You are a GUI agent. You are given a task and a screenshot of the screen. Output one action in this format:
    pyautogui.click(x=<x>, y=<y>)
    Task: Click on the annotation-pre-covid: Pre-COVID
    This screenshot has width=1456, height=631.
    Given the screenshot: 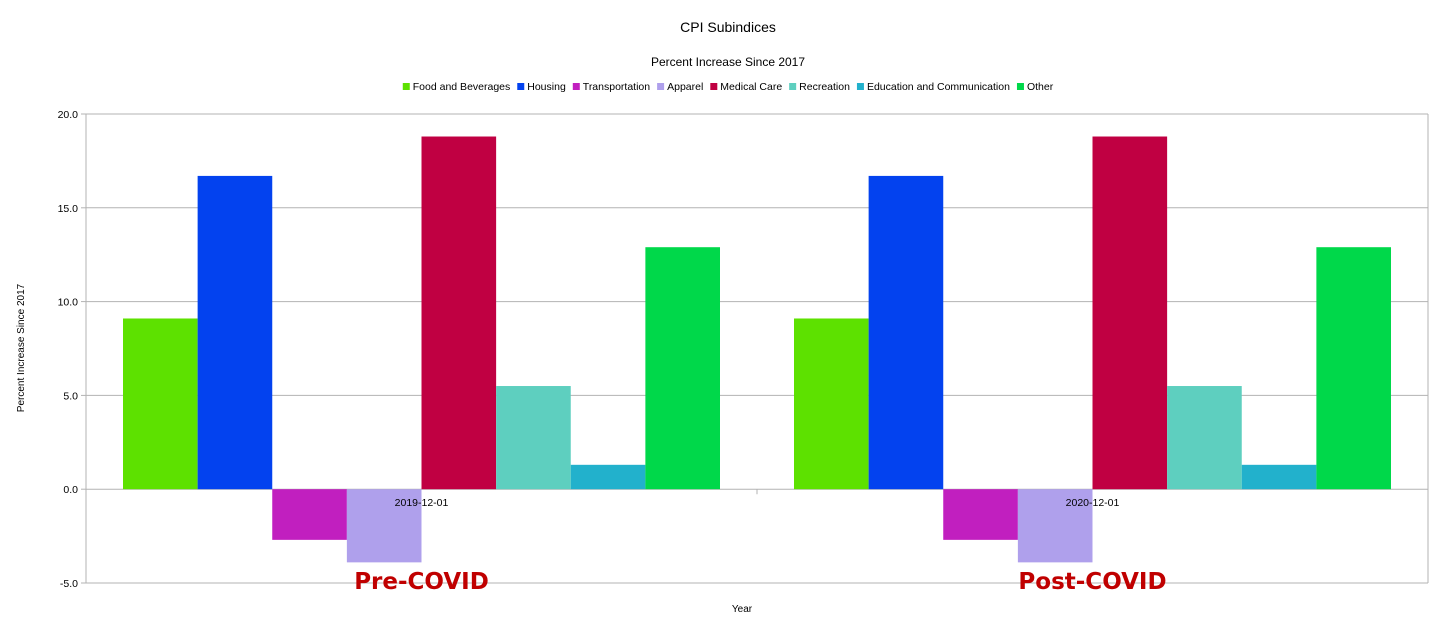 What is the action you would take?
    pyautogui.click(x=421, y=582)
    